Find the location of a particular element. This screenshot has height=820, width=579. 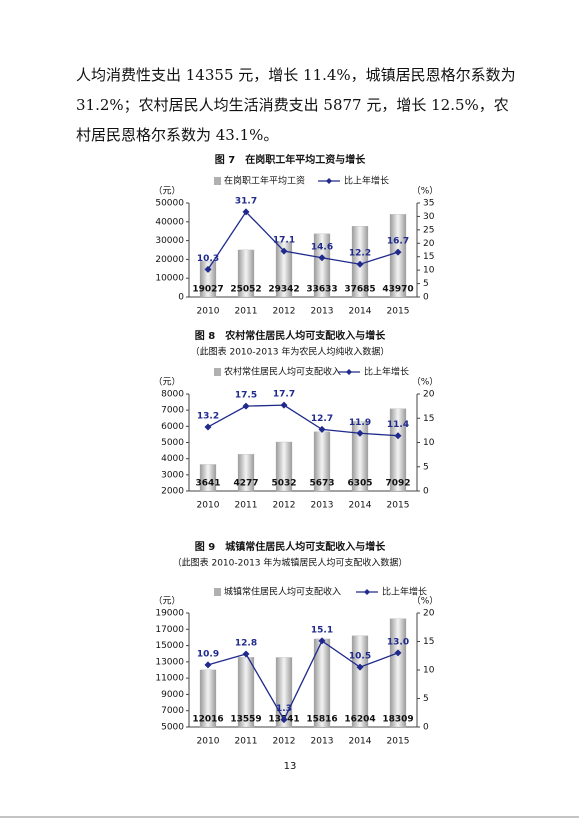

y-tick-label: 2000 is located at coordinates (172, 492).